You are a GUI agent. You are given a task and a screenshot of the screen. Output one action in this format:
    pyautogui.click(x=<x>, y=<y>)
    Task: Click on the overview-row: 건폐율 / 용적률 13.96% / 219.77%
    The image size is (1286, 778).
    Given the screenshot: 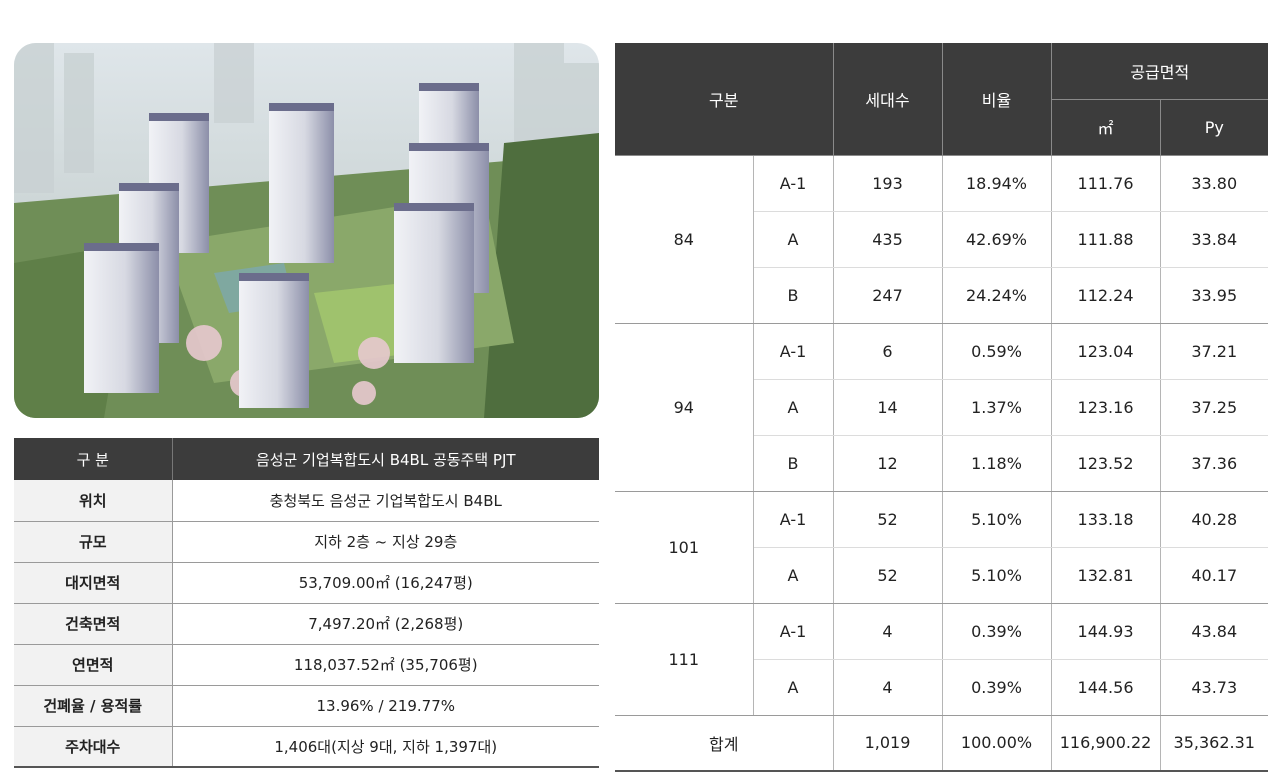 What is the action you would take?
    pyautogui.click(x=306, y=706)
    